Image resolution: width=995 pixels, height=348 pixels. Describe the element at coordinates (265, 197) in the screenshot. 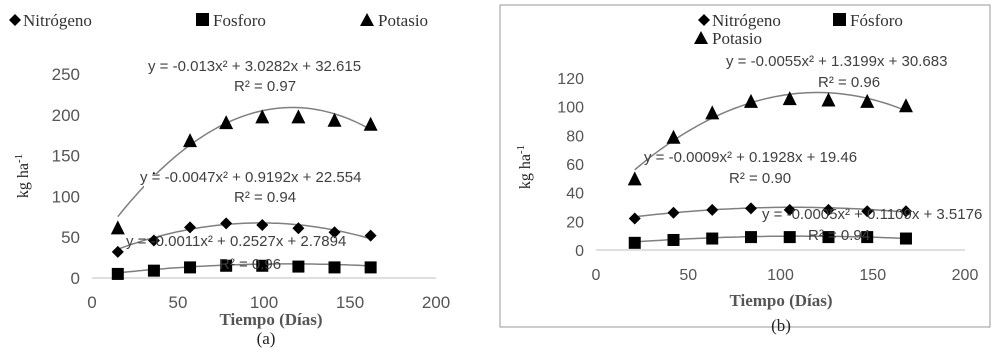

I see `nitrogeno-r2-a: R² = 0.94` at that location.